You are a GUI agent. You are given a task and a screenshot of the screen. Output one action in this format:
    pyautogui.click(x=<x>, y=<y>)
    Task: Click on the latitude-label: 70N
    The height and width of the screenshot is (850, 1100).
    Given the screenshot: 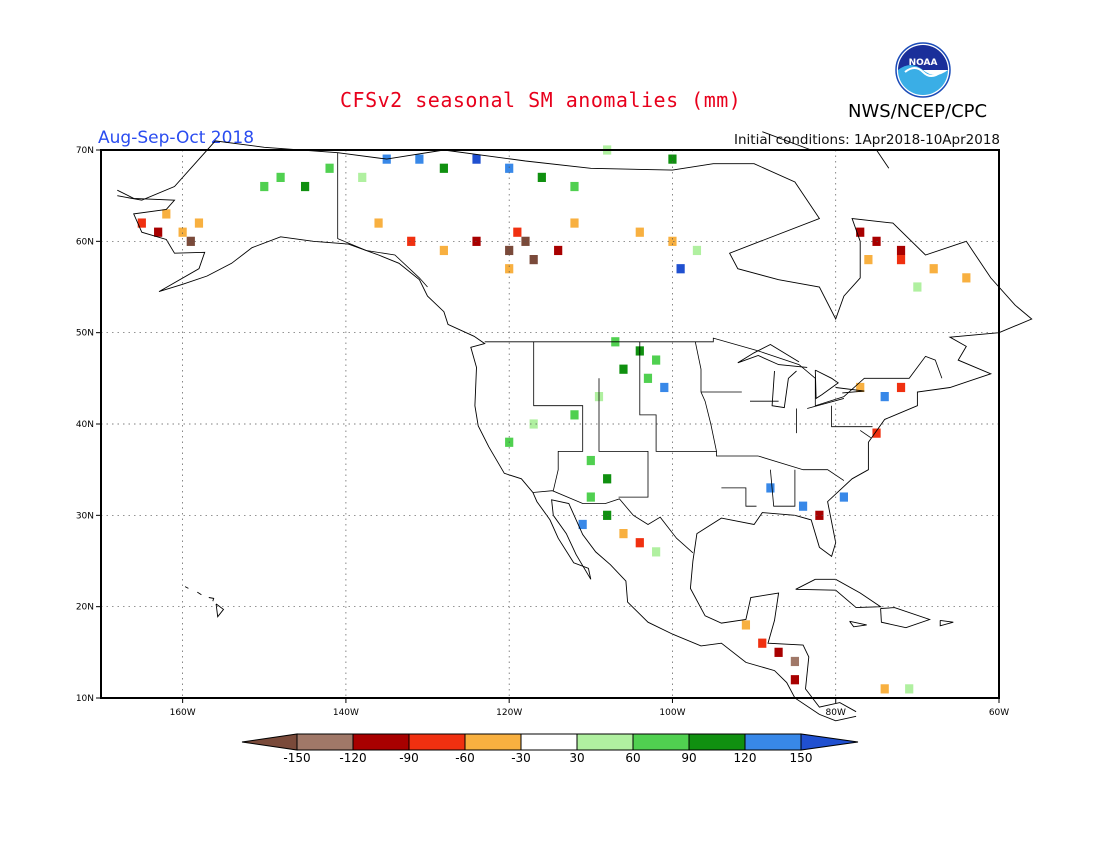 What is the action you would take?
    pyautogui.click(x=85, y=151)
    